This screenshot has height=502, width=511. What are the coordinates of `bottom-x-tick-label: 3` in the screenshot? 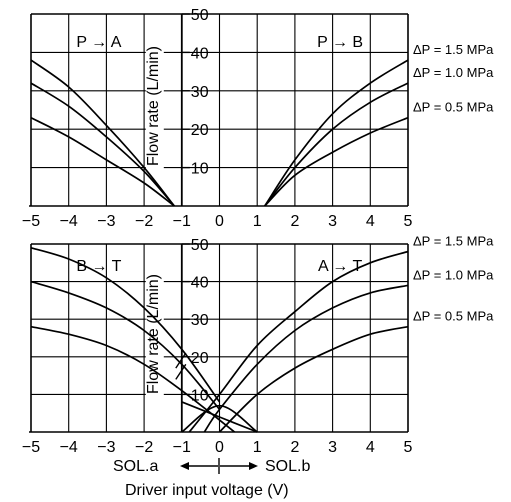 It's located at (332, 447).